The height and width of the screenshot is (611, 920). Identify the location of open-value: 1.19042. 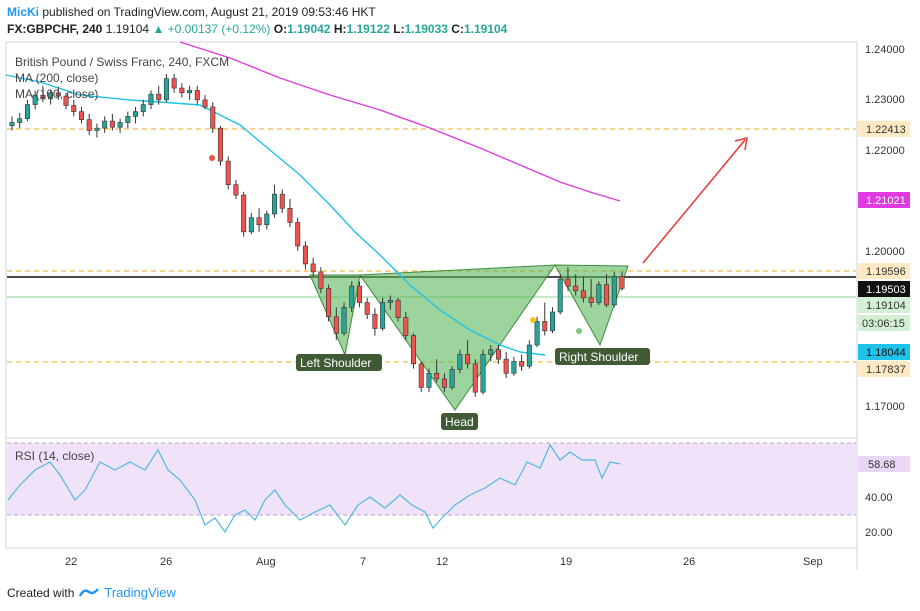
(309, 29).